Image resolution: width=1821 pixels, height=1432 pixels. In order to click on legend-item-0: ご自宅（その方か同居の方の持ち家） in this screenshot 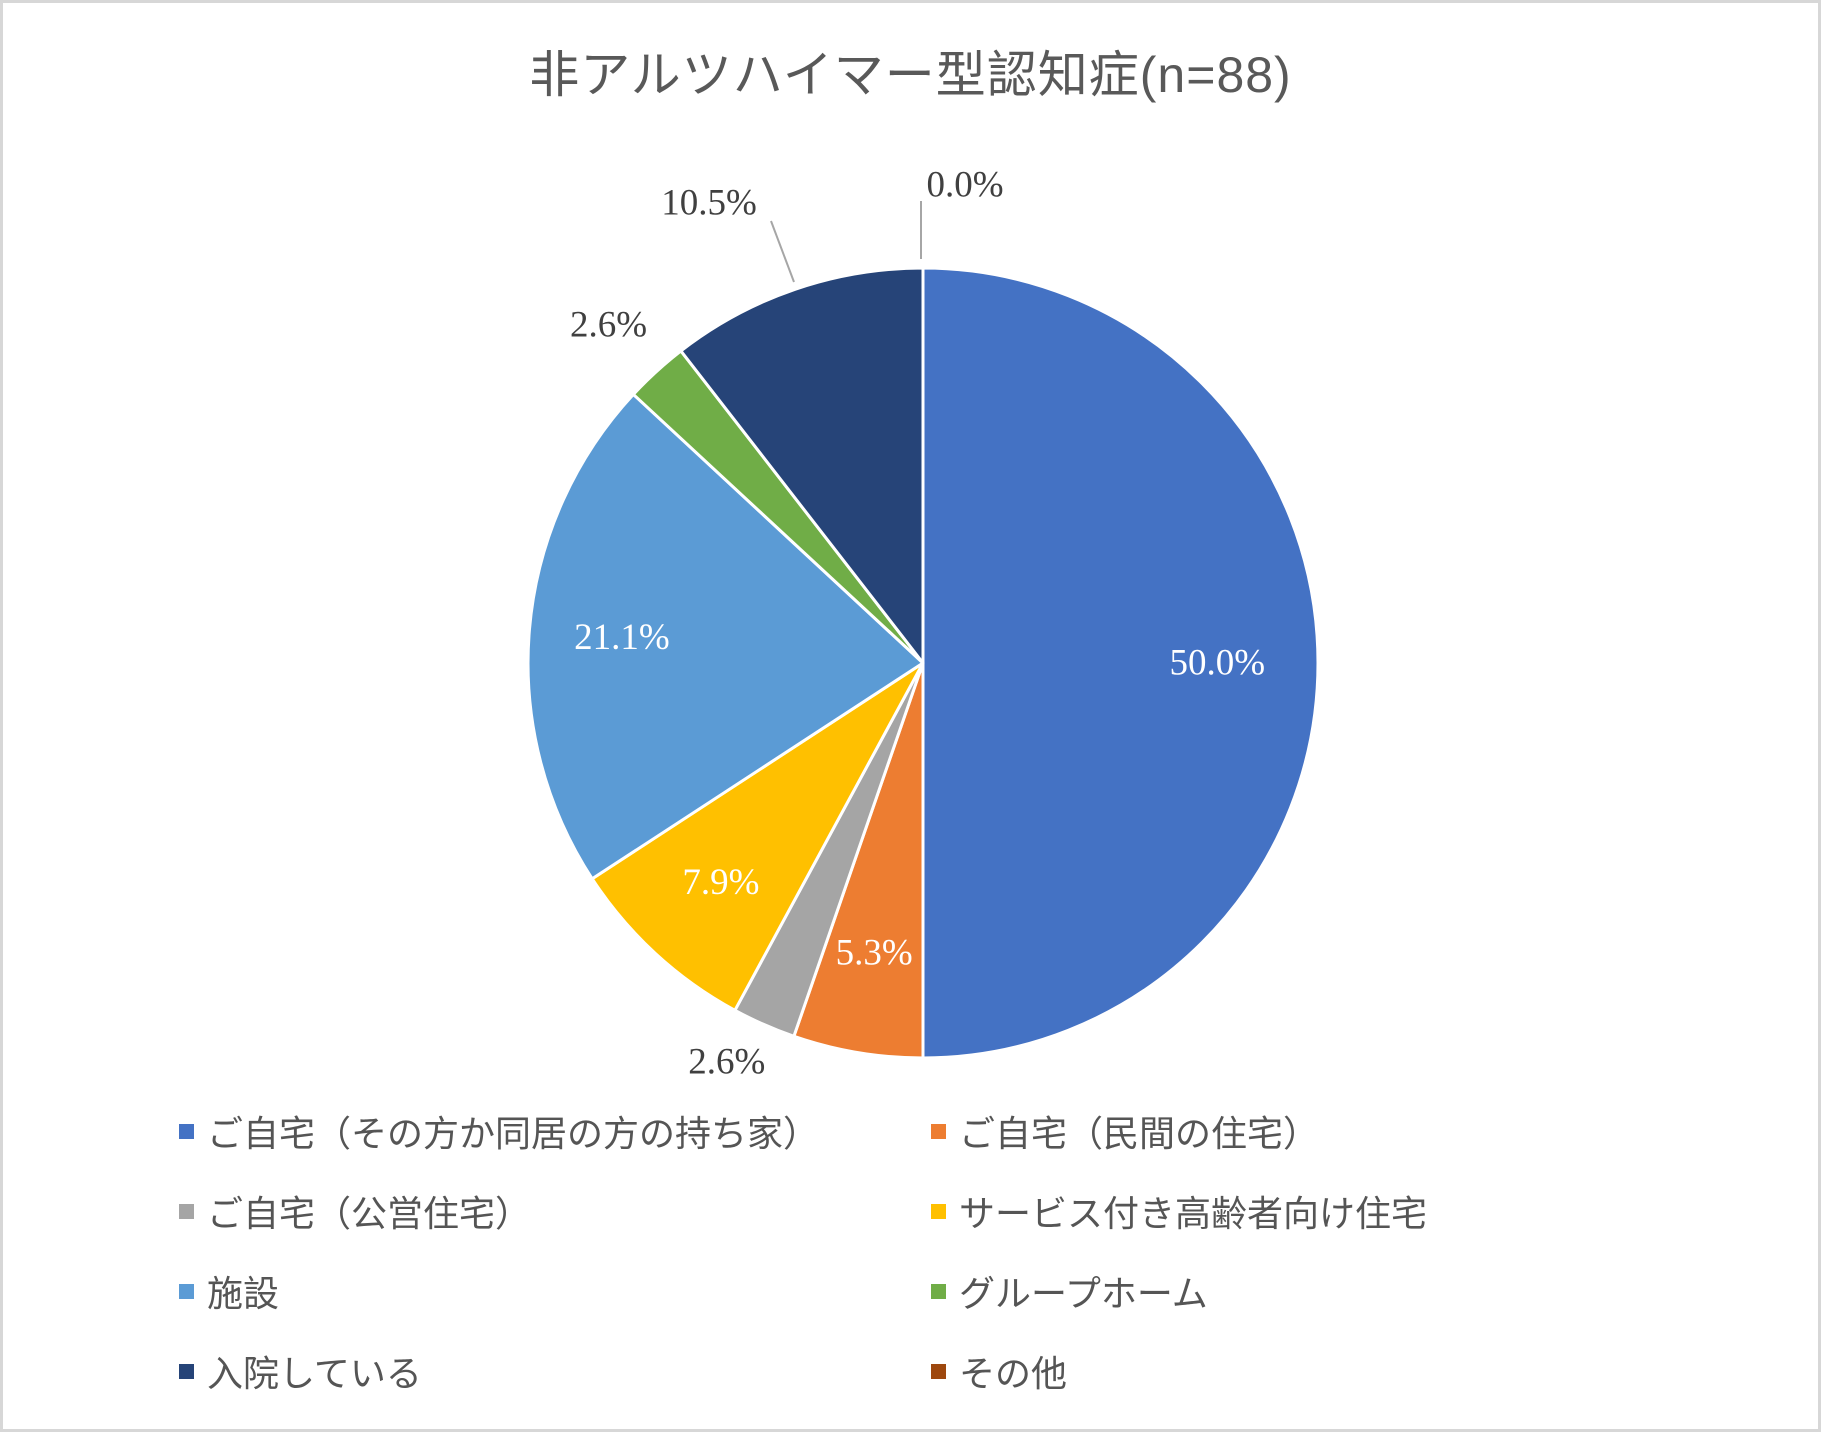, I will do `click(555, 1131)`.